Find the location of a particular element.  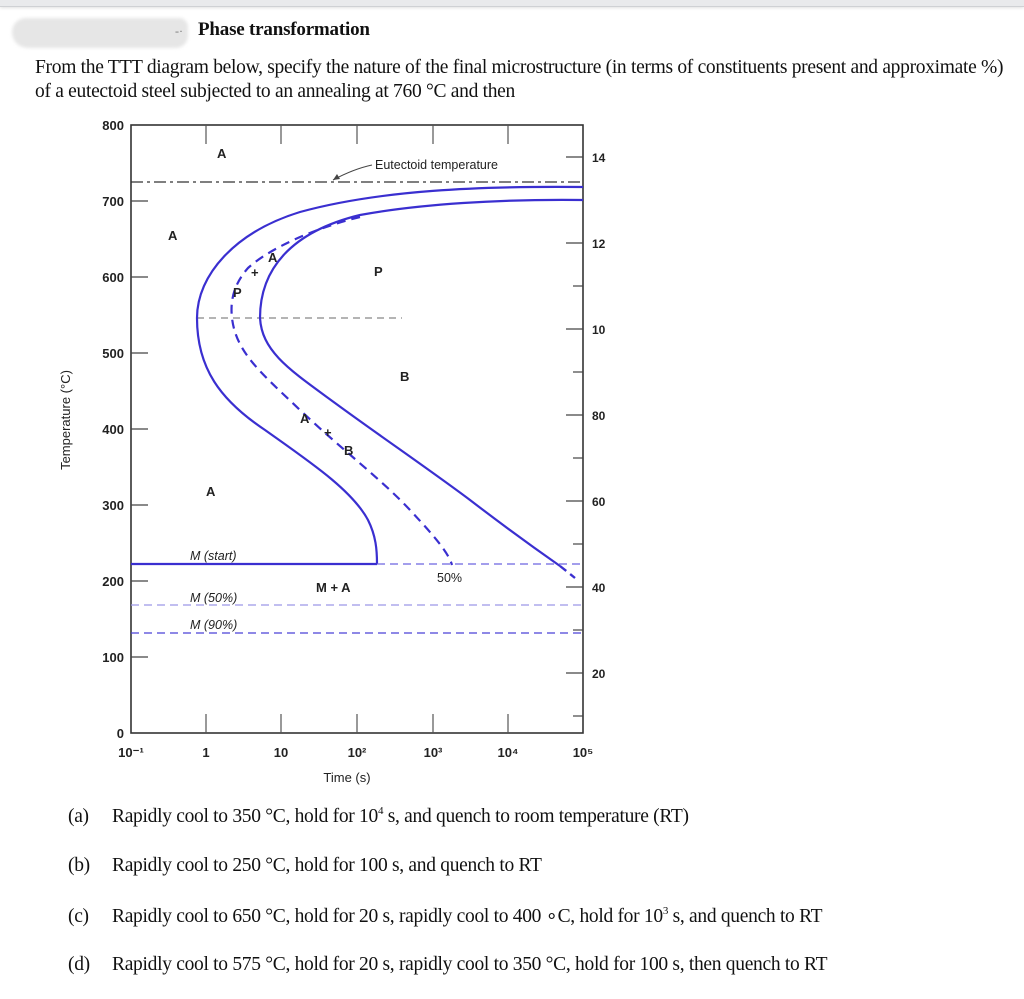

svg-text: 10⁵ is located at coordinates (583, 752).